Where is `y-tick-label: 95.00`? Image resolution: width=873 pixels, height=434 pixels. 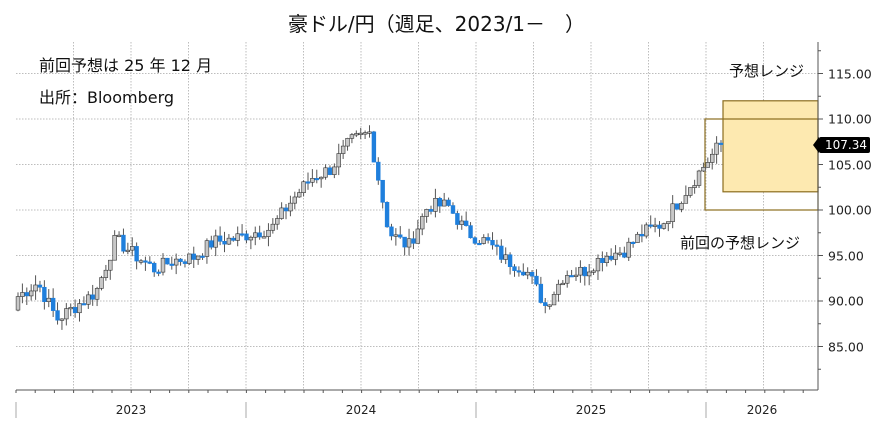
y-tick-label: 95.00 is located at coordinates (846, 255).